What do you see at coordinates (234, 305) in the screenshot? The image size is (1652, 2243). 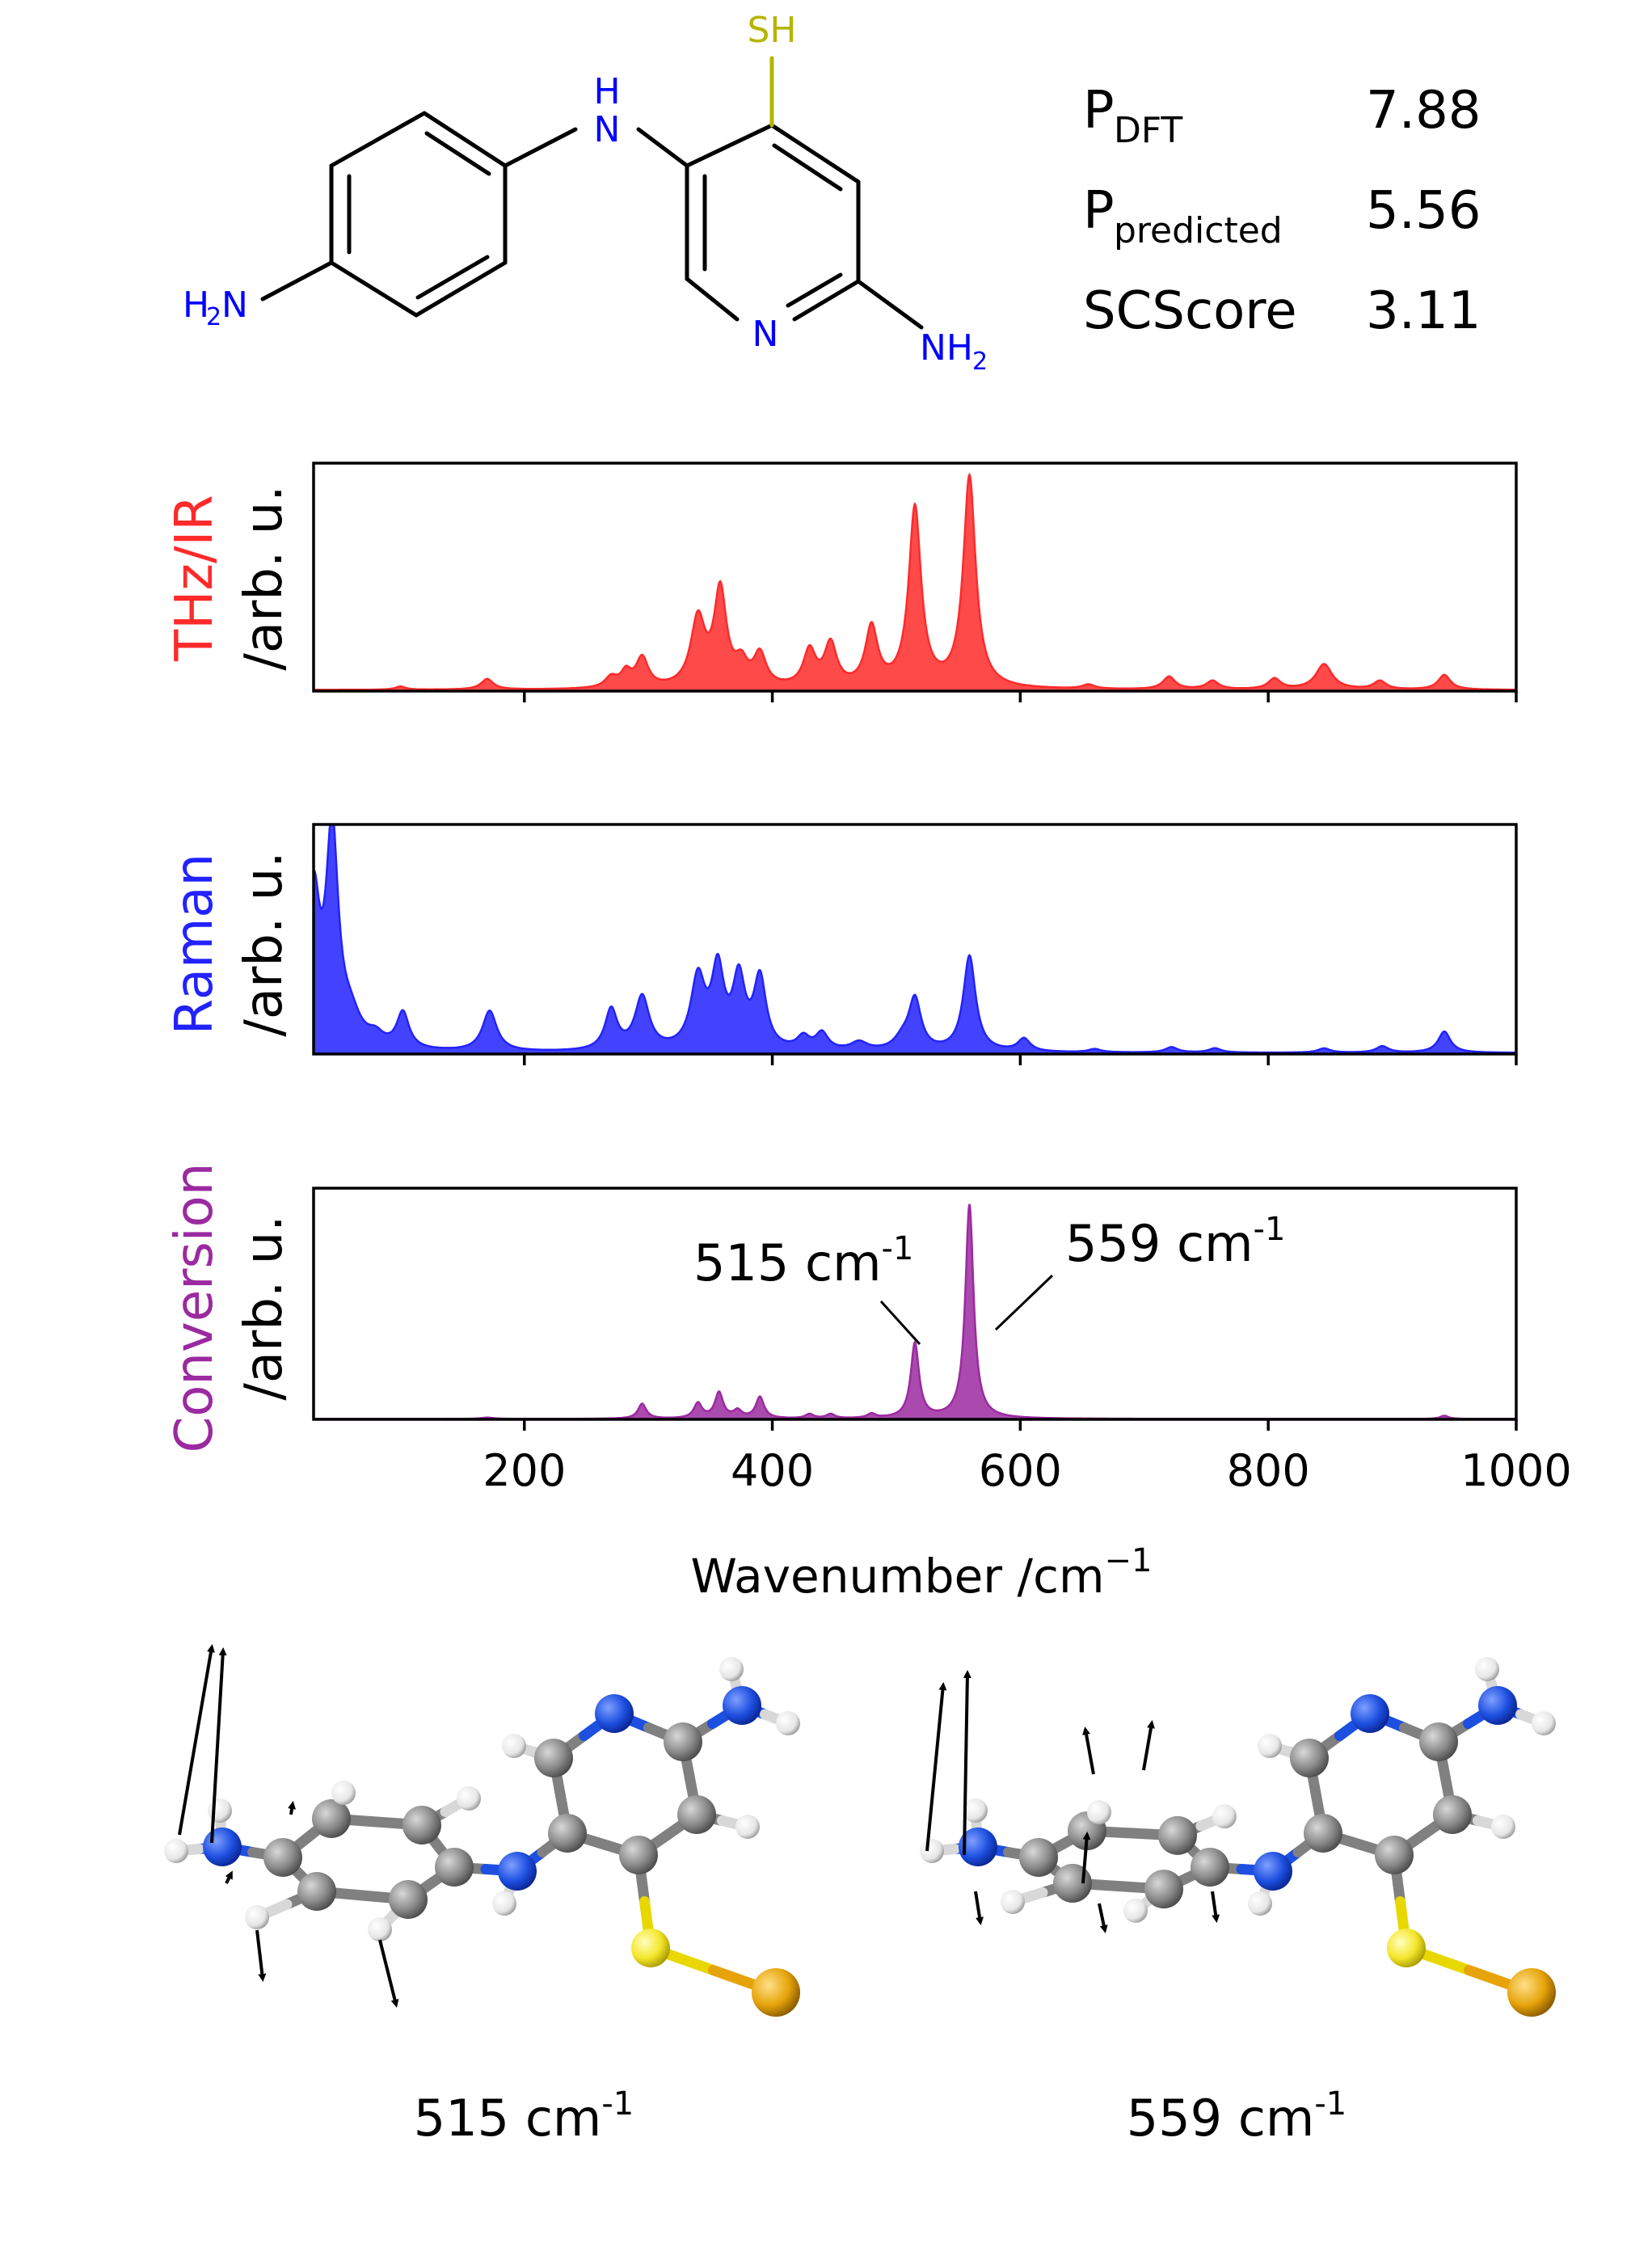 I see `atom-amine-left-n: N` at bounding box center [234, 305].